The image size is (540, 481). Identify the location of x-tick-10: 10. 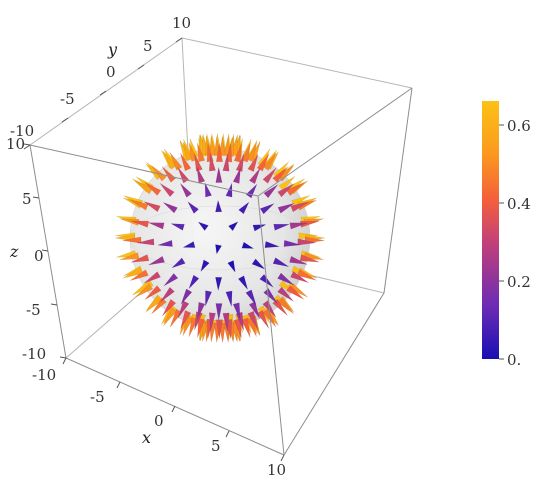
(276, 470).